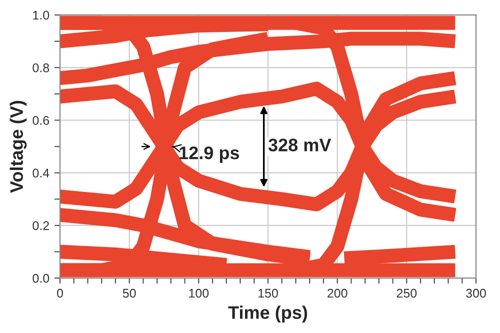  I want to click on x-tick-label: 300, so click(476, 293).